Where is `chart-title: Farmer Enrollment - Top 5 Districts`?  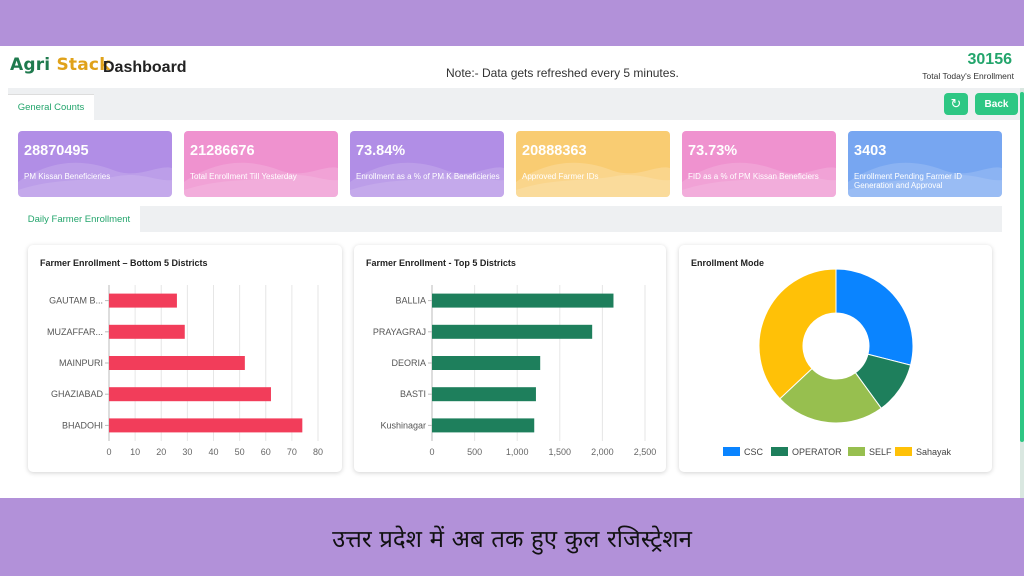
chart-title: Farmer Enrollment - Top 5 Districts is located at coordinates (441, 263).